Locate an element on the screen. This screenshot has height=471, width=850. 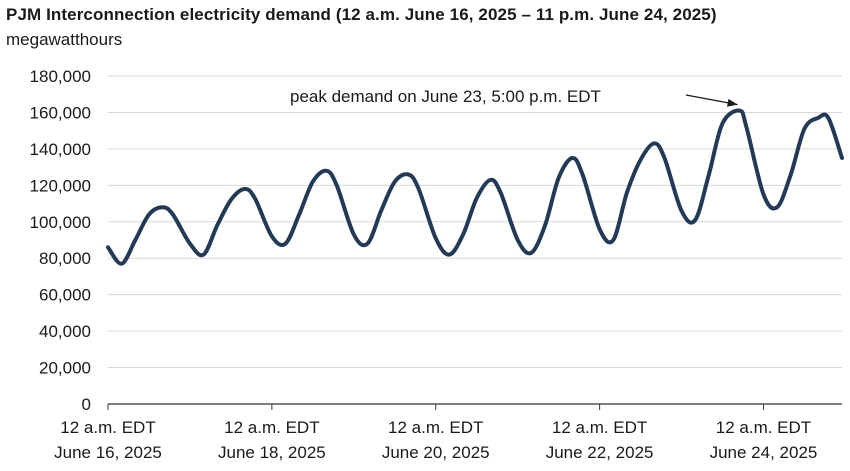
y-tick-label: 80,000 is located at coordinates (65, 258).